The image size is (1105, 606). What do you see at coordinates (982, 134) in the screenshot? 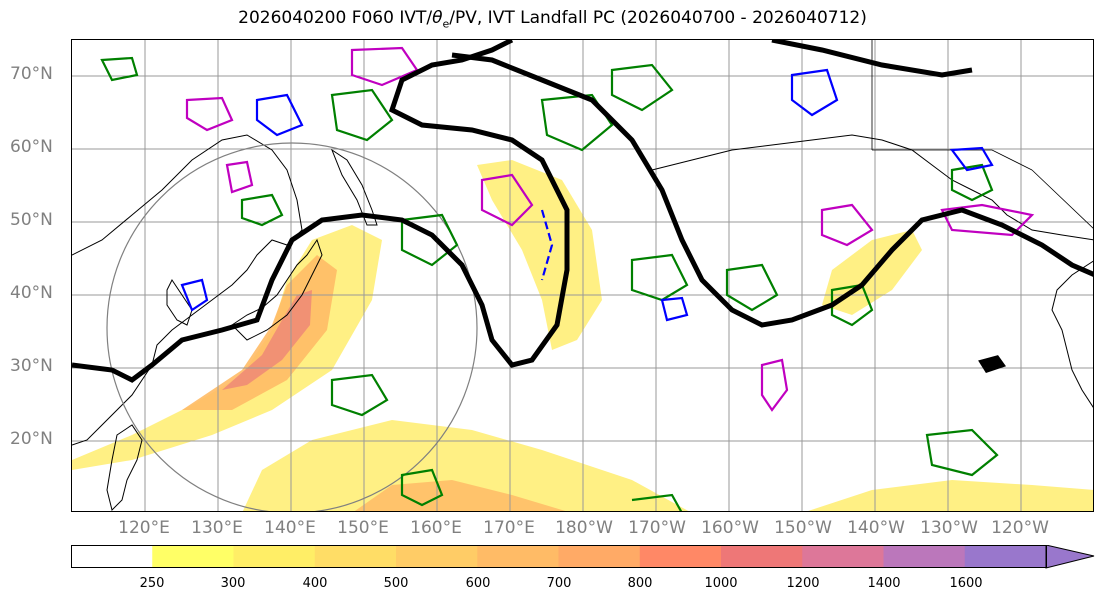
I see `canada-border` at bounding box center [982, 134].